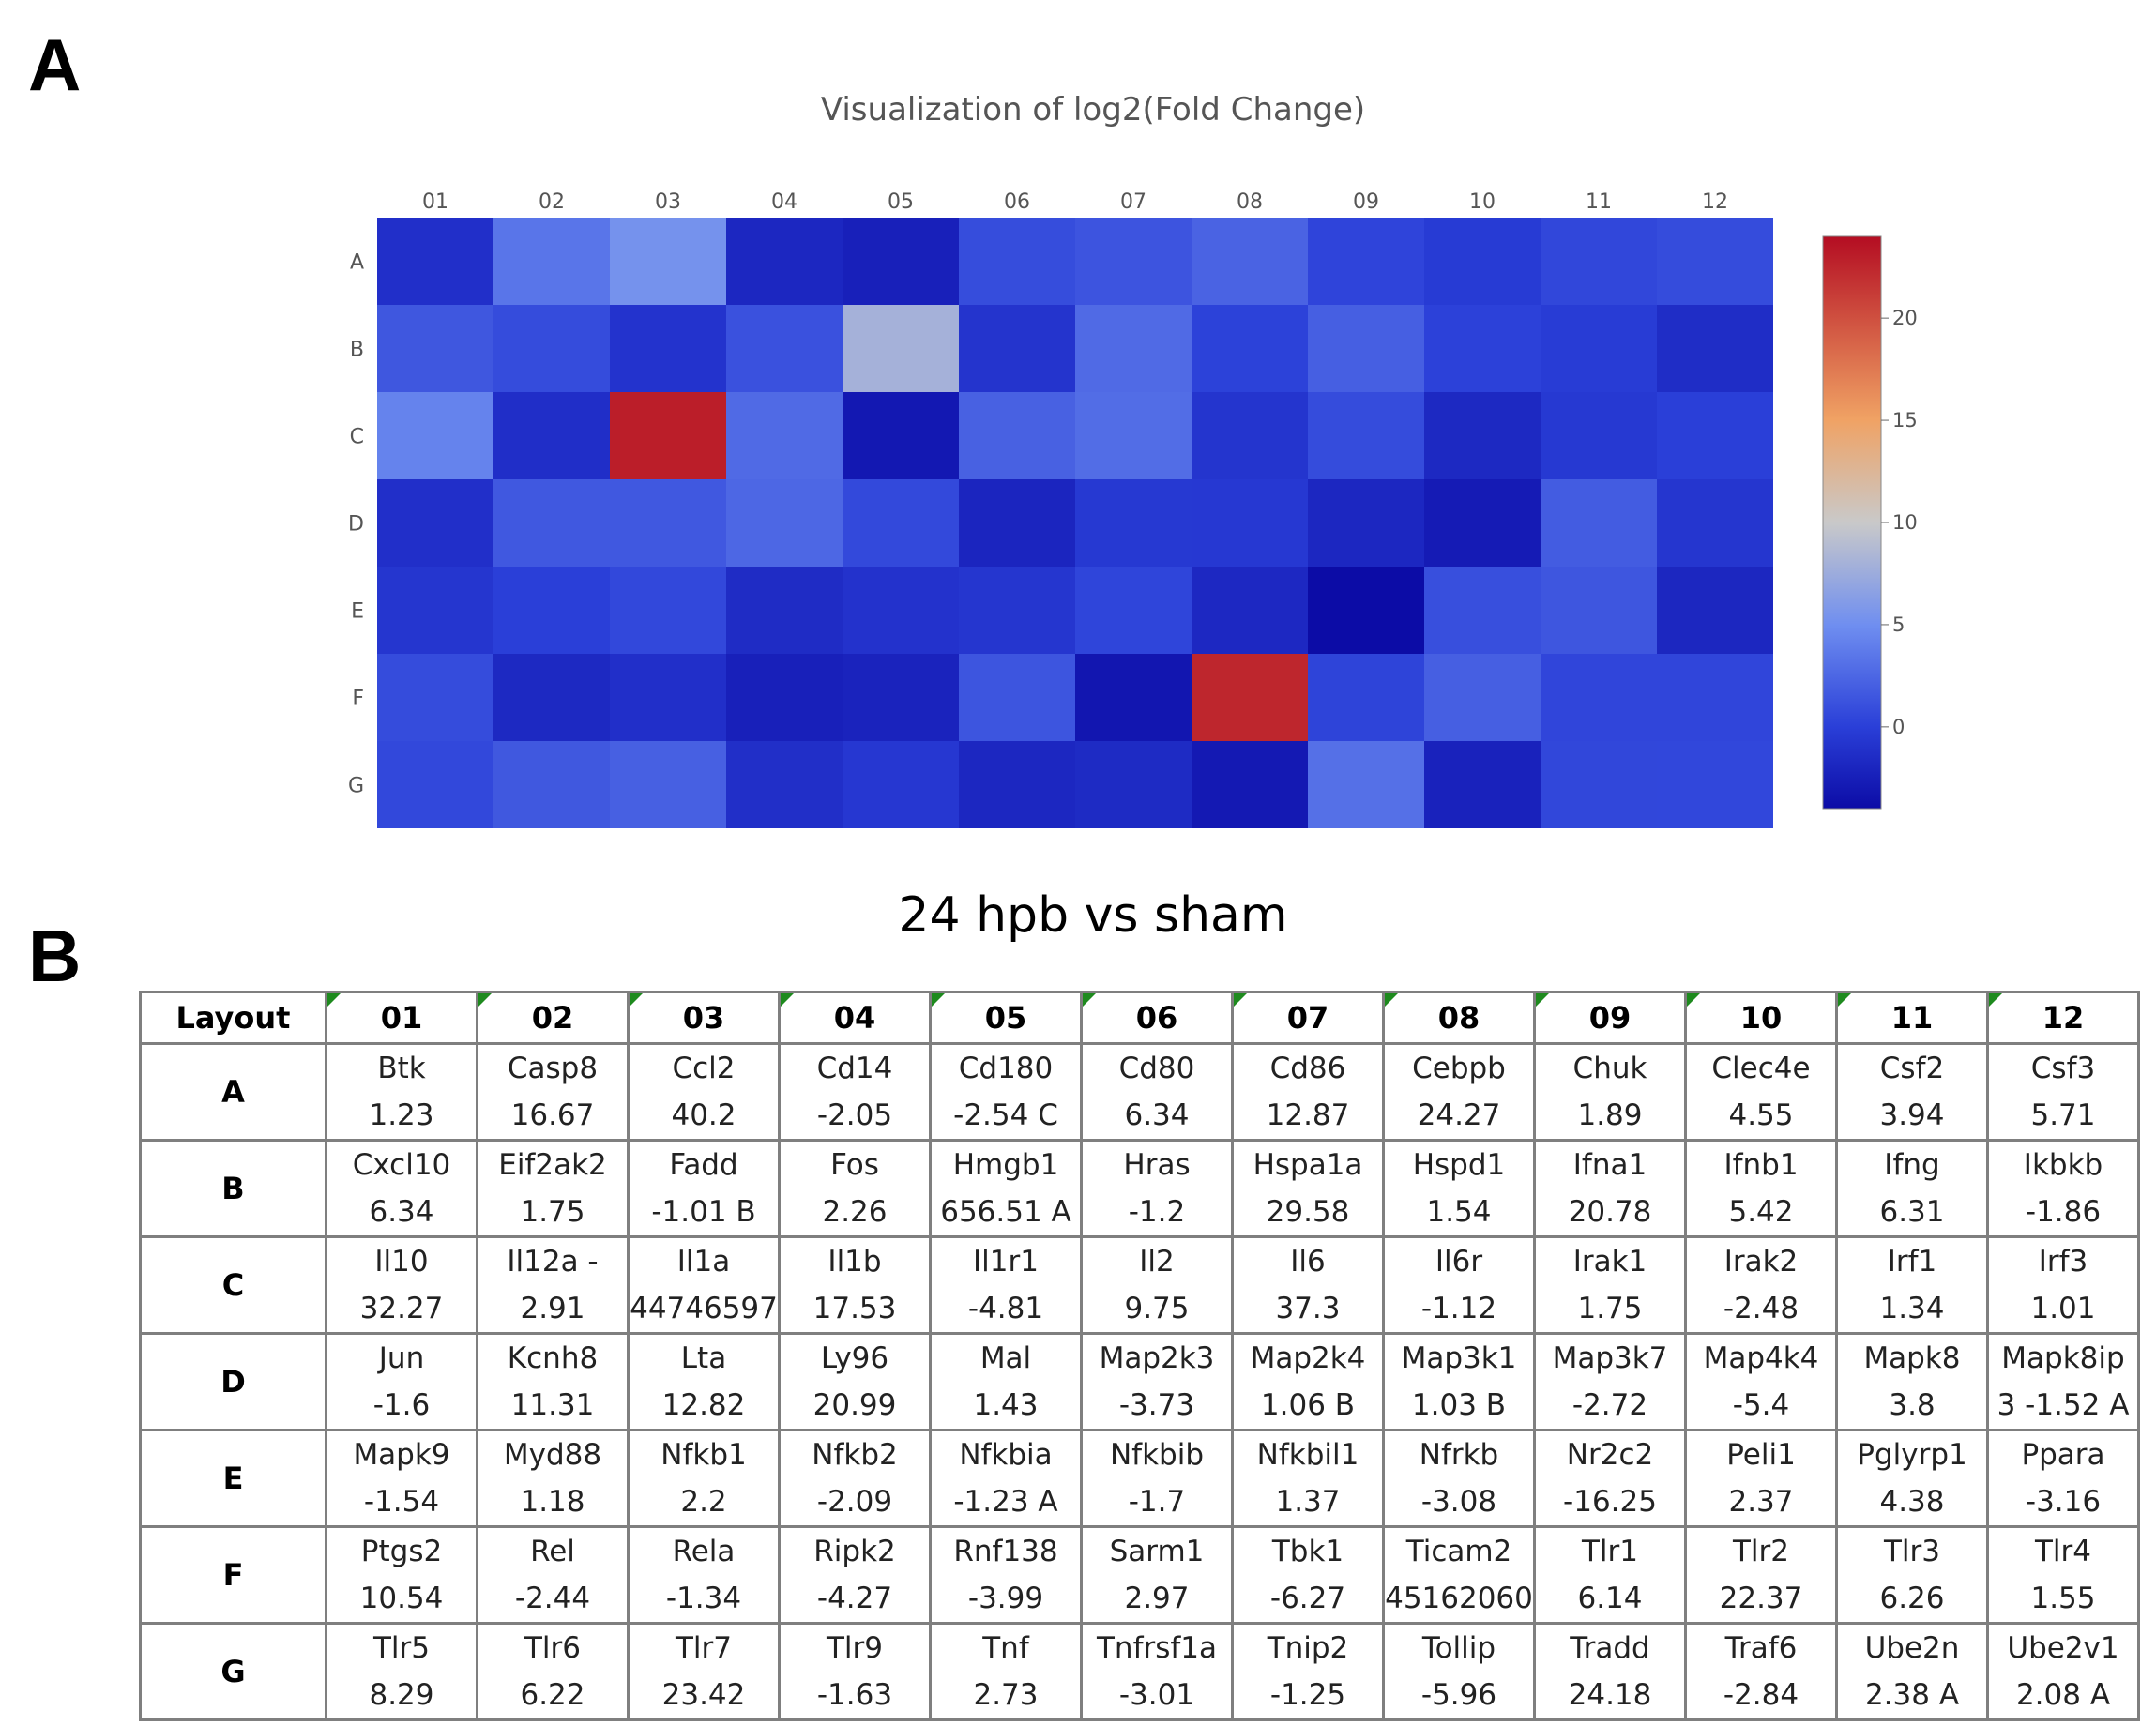 Image resolution: width=2156 pixels, height=1726 pixels. I want to click on table-column-header: 07, so click(1308, 1018).